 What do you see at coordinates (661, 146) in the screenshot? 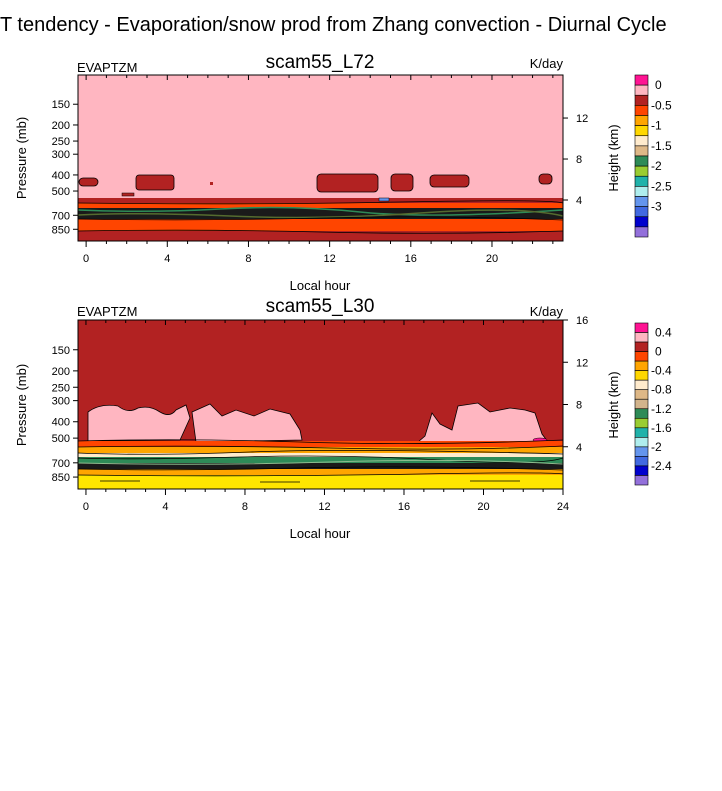
I see `colorbar-label: -1.5` at bounding box center [661, 146].